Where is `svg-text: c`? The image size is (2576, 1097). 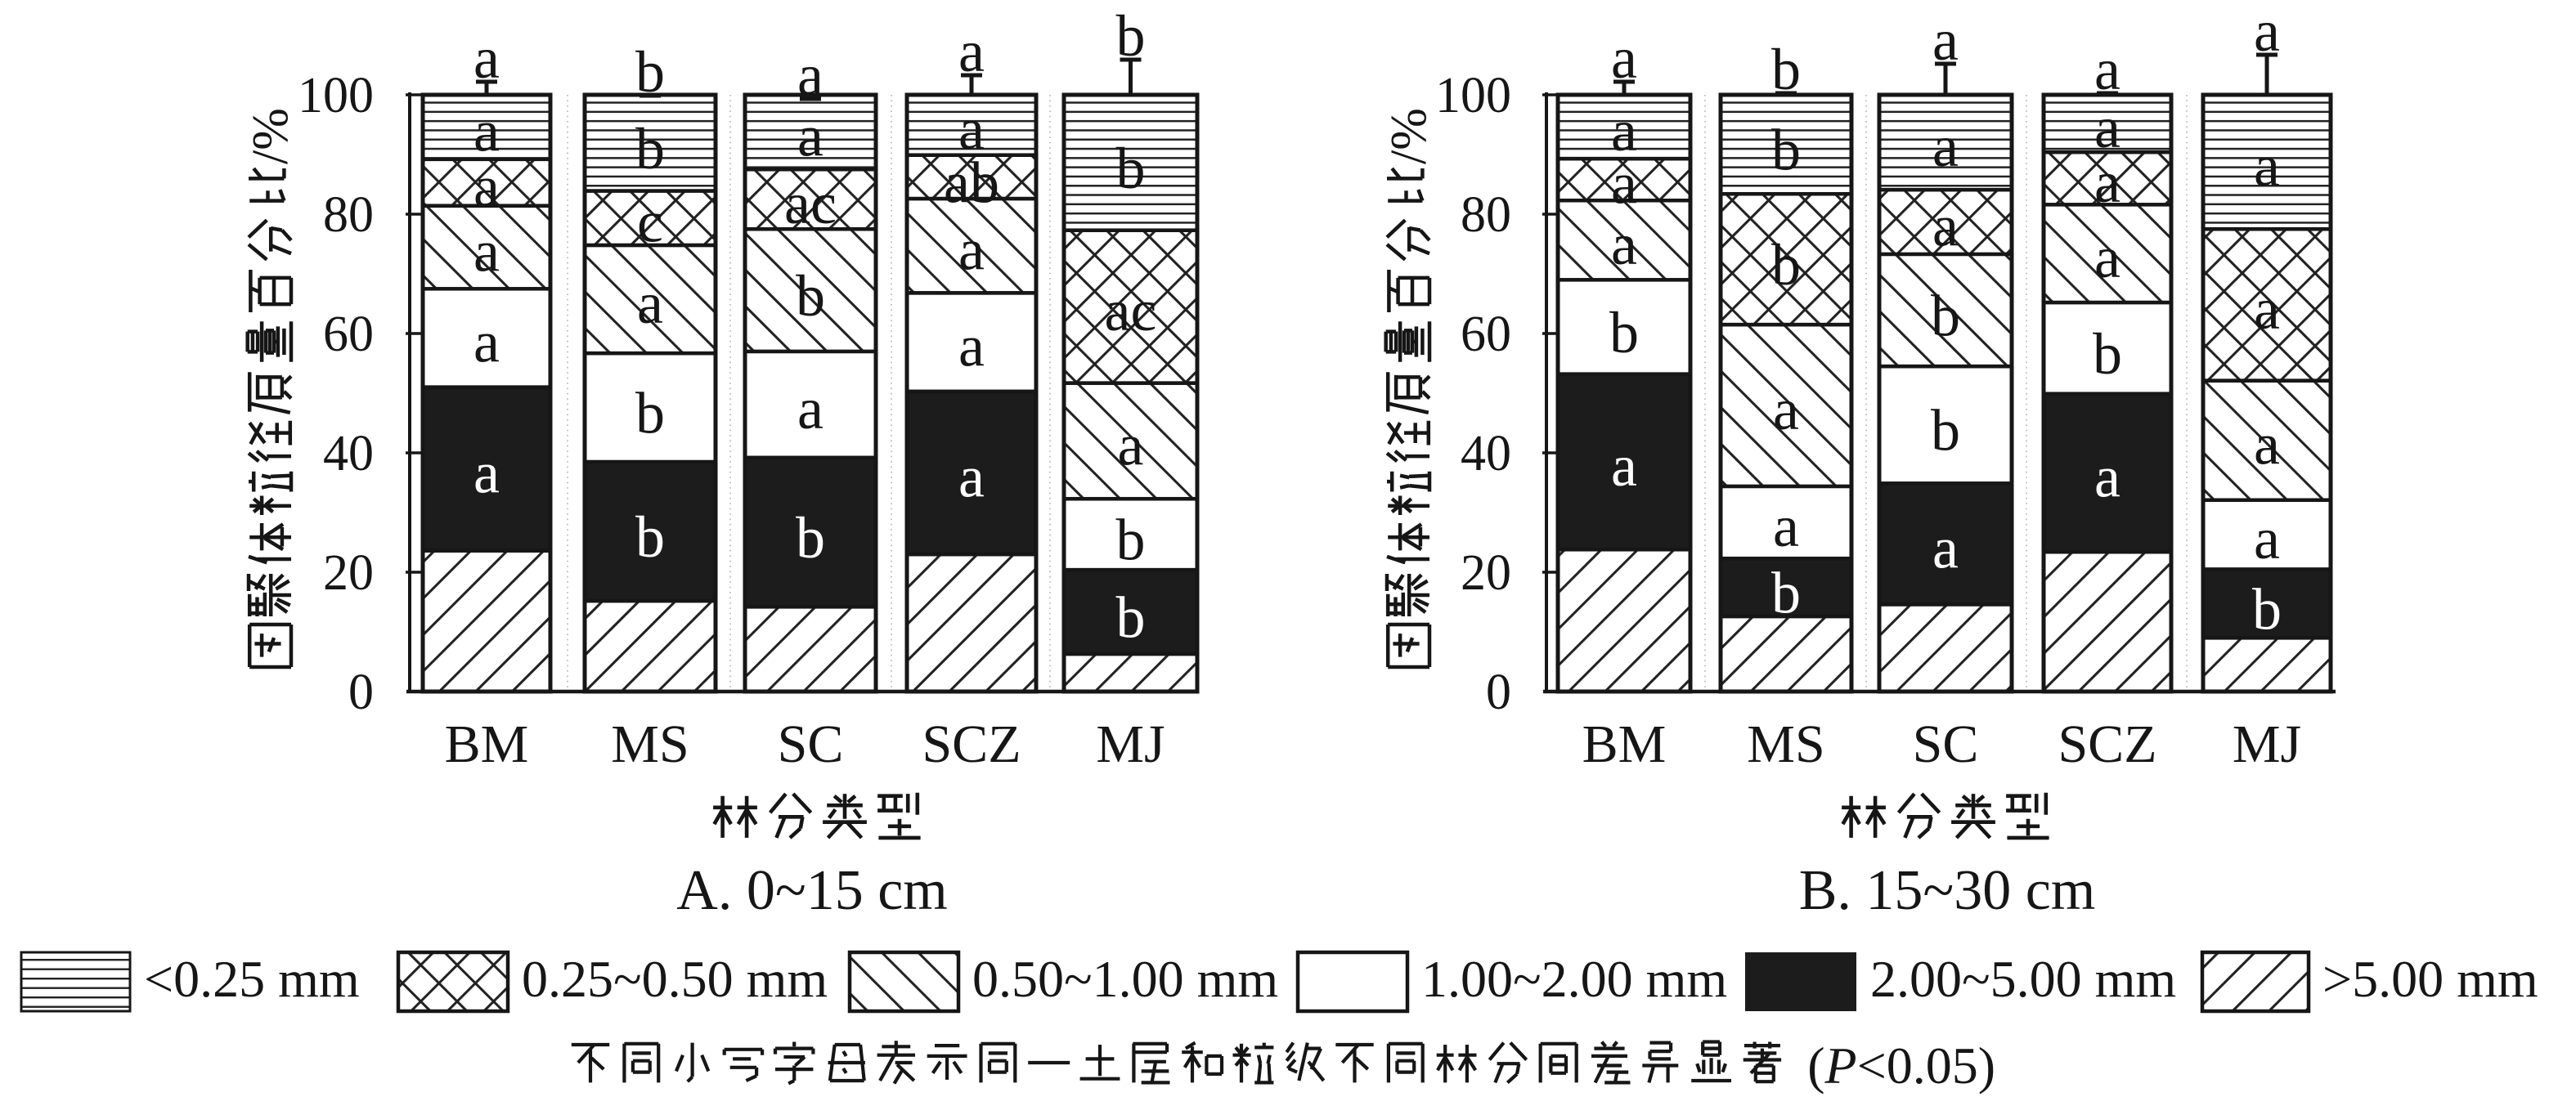 svg-text: c is located at coordinates (650, 223).